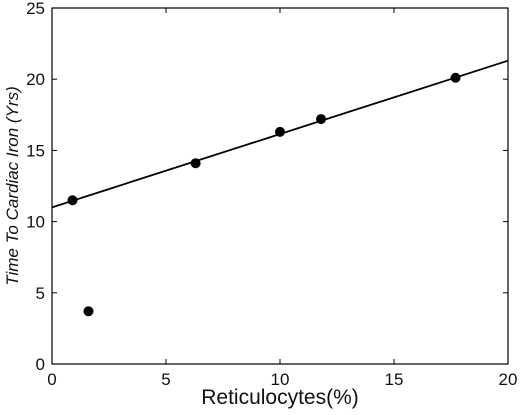  What do you see at coordinates (35, 9) in the screenshot?
I see `y-tick-label: 25` at bounding box center [35, 9].